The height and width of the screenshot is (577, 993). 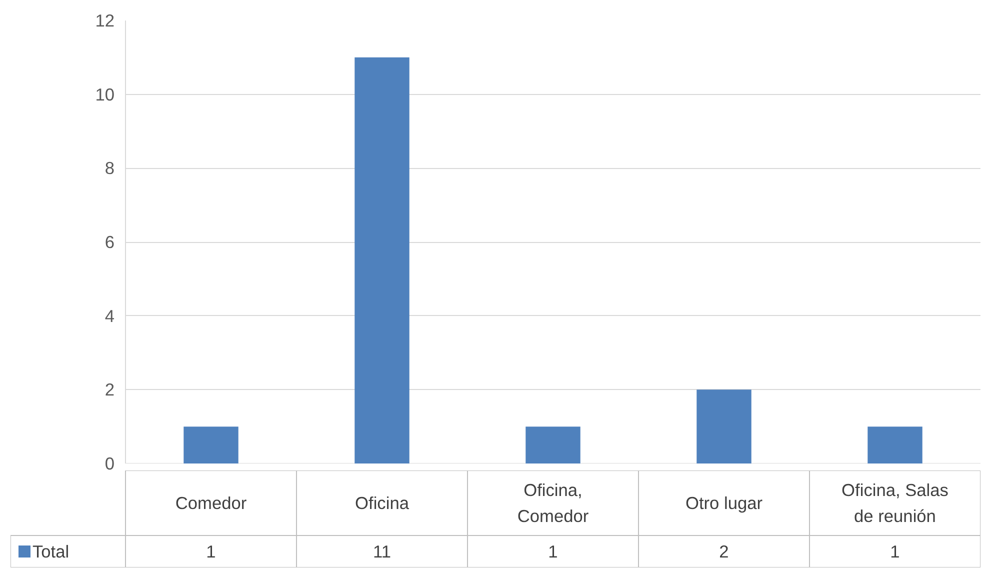 I want to click on data-label: 2, so click(x=724, y=552).